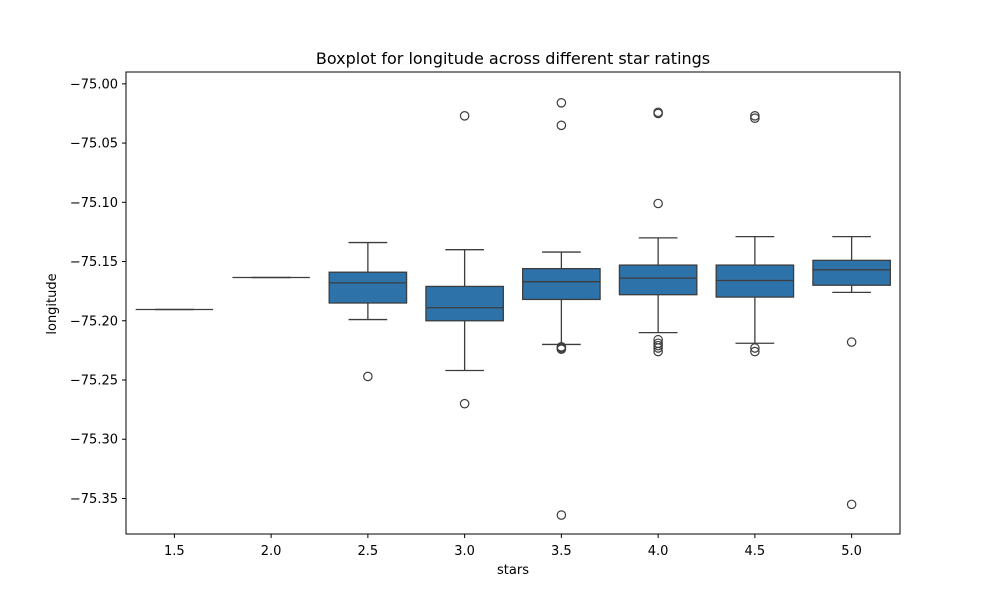 Image resolution: width=1000 pixels, height=604 pixels. I want to click on x-tick-label: 5.0, so click(851, 551).